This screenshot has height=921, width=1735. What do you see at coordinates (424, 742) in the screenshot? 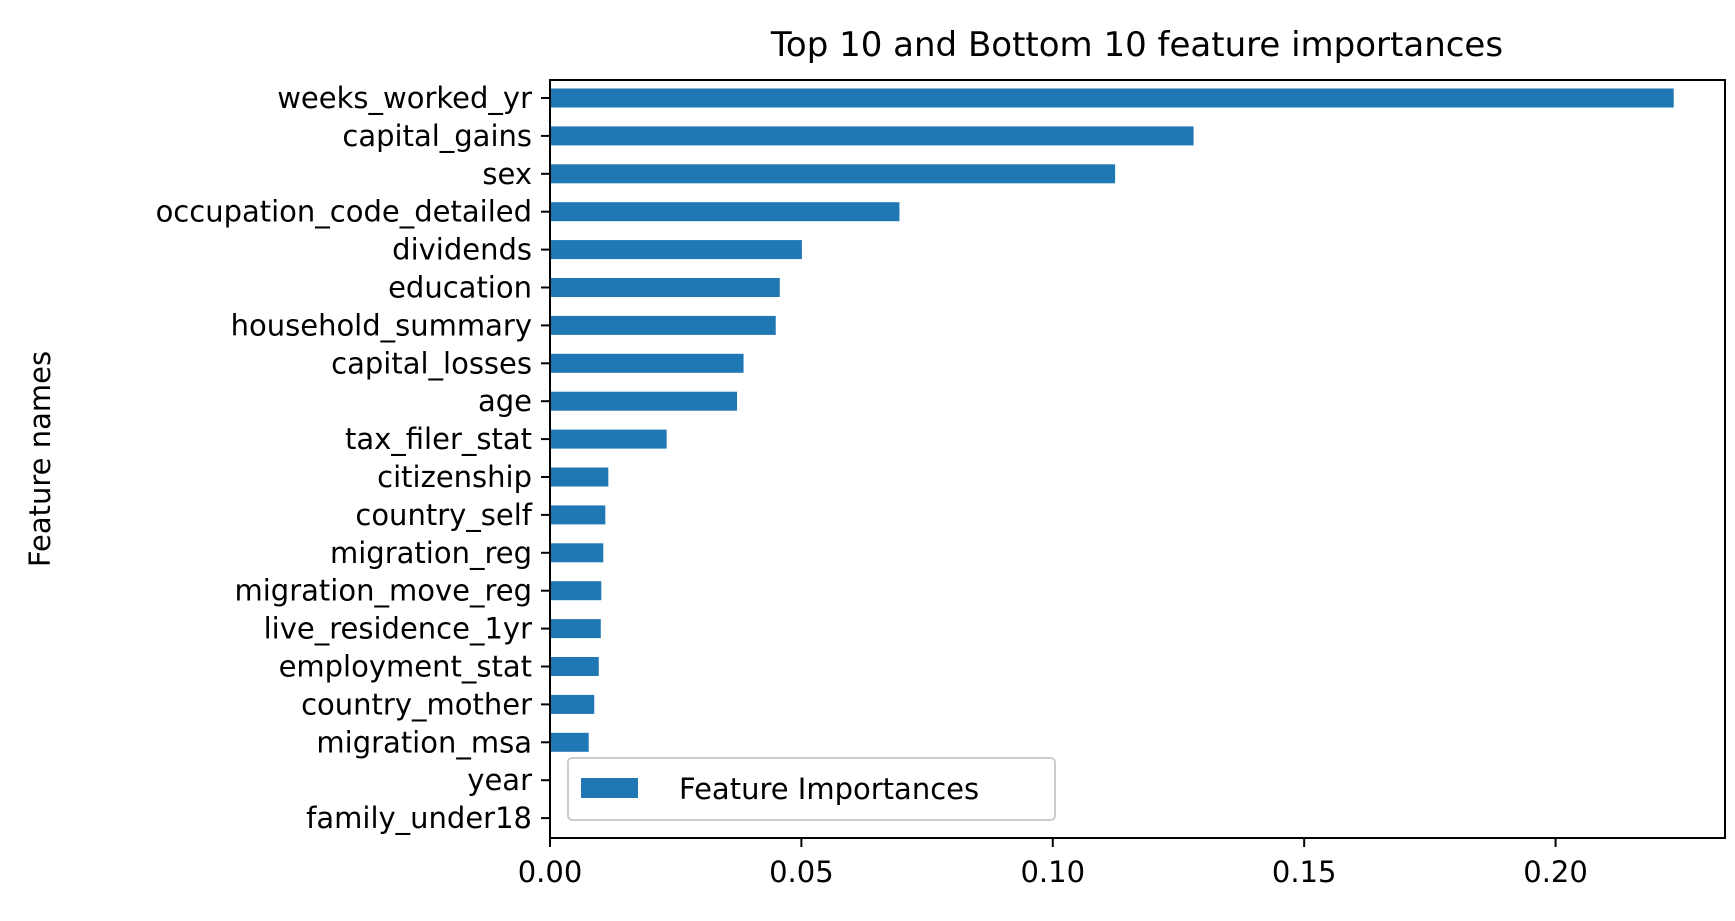
I see `y-tick-label: migration_msa` at bounding box center [424, 742].